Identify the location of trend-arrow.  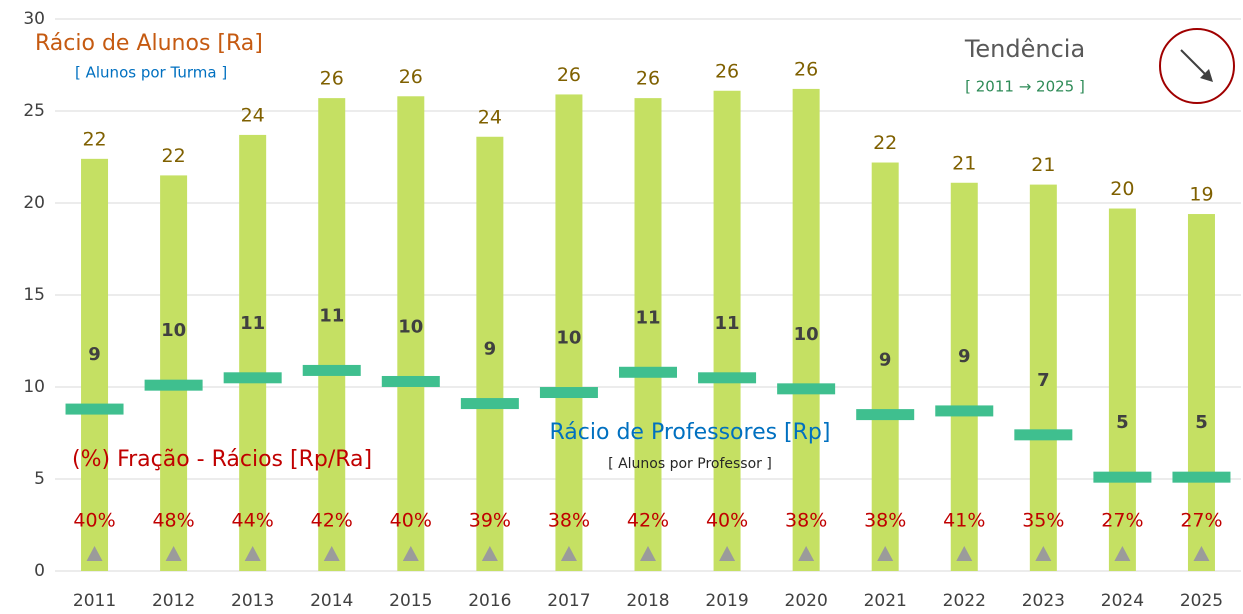
(1194, 63).